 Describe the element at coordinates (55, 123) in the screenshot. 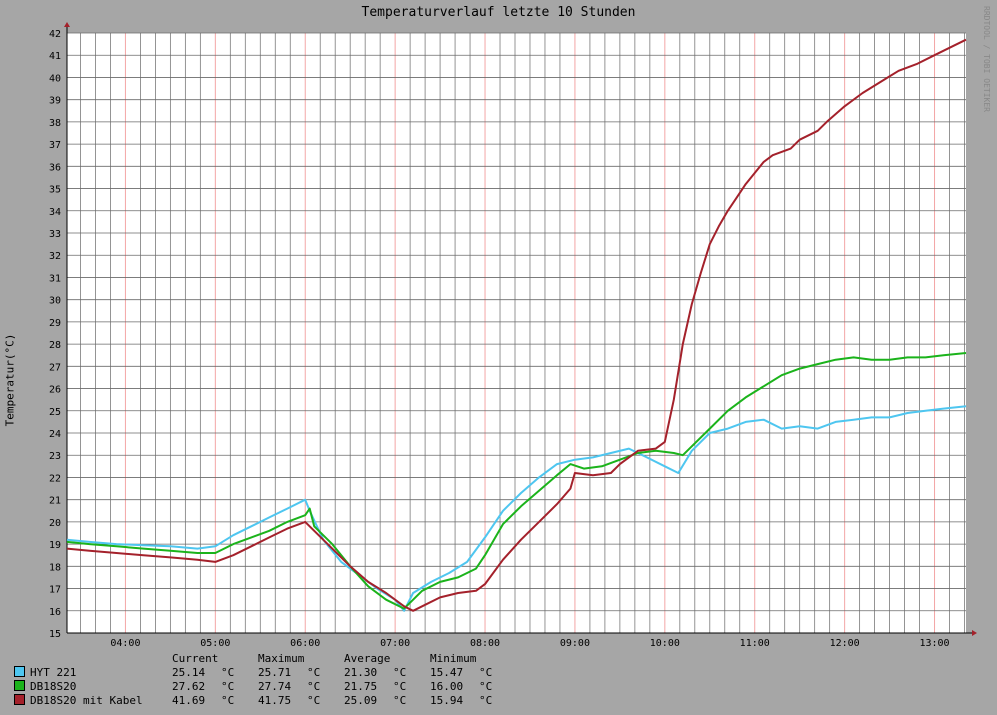

I see `y-tick-label: 38` at that location.